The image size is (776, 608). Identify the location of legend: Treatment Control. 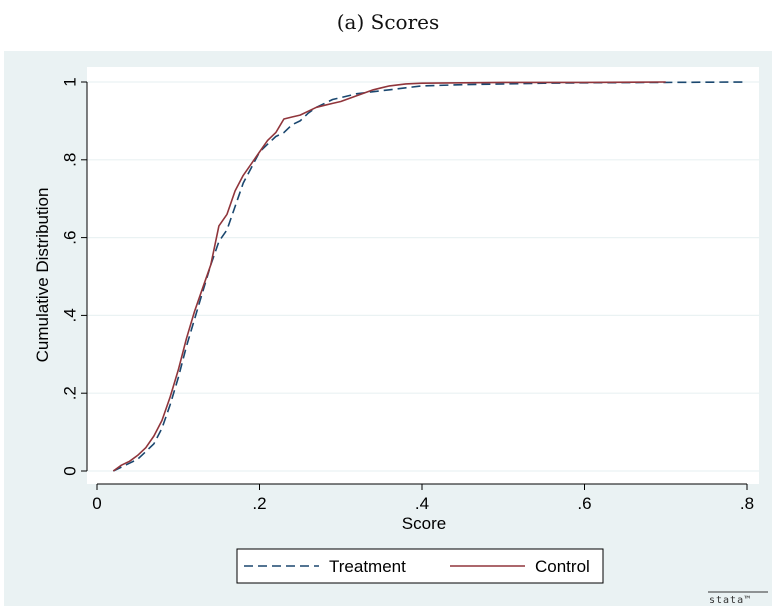
(420, 566).